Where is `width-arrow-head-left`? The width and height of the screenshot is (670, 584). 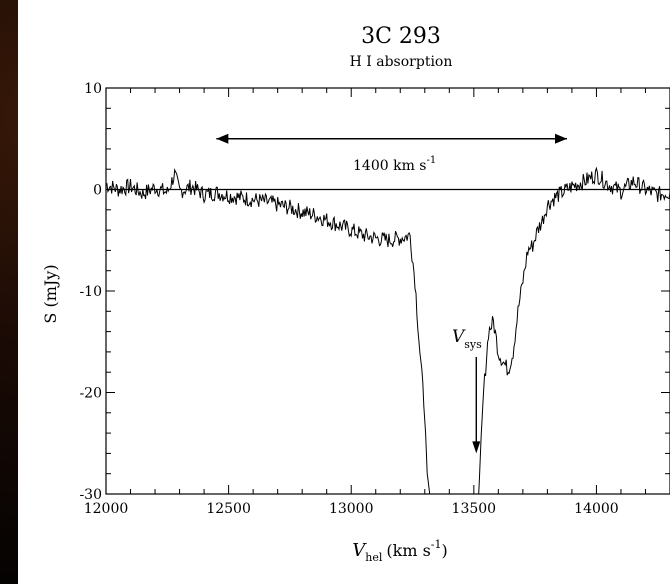 width-arrow-head-left is located at coordinates (222, 138).